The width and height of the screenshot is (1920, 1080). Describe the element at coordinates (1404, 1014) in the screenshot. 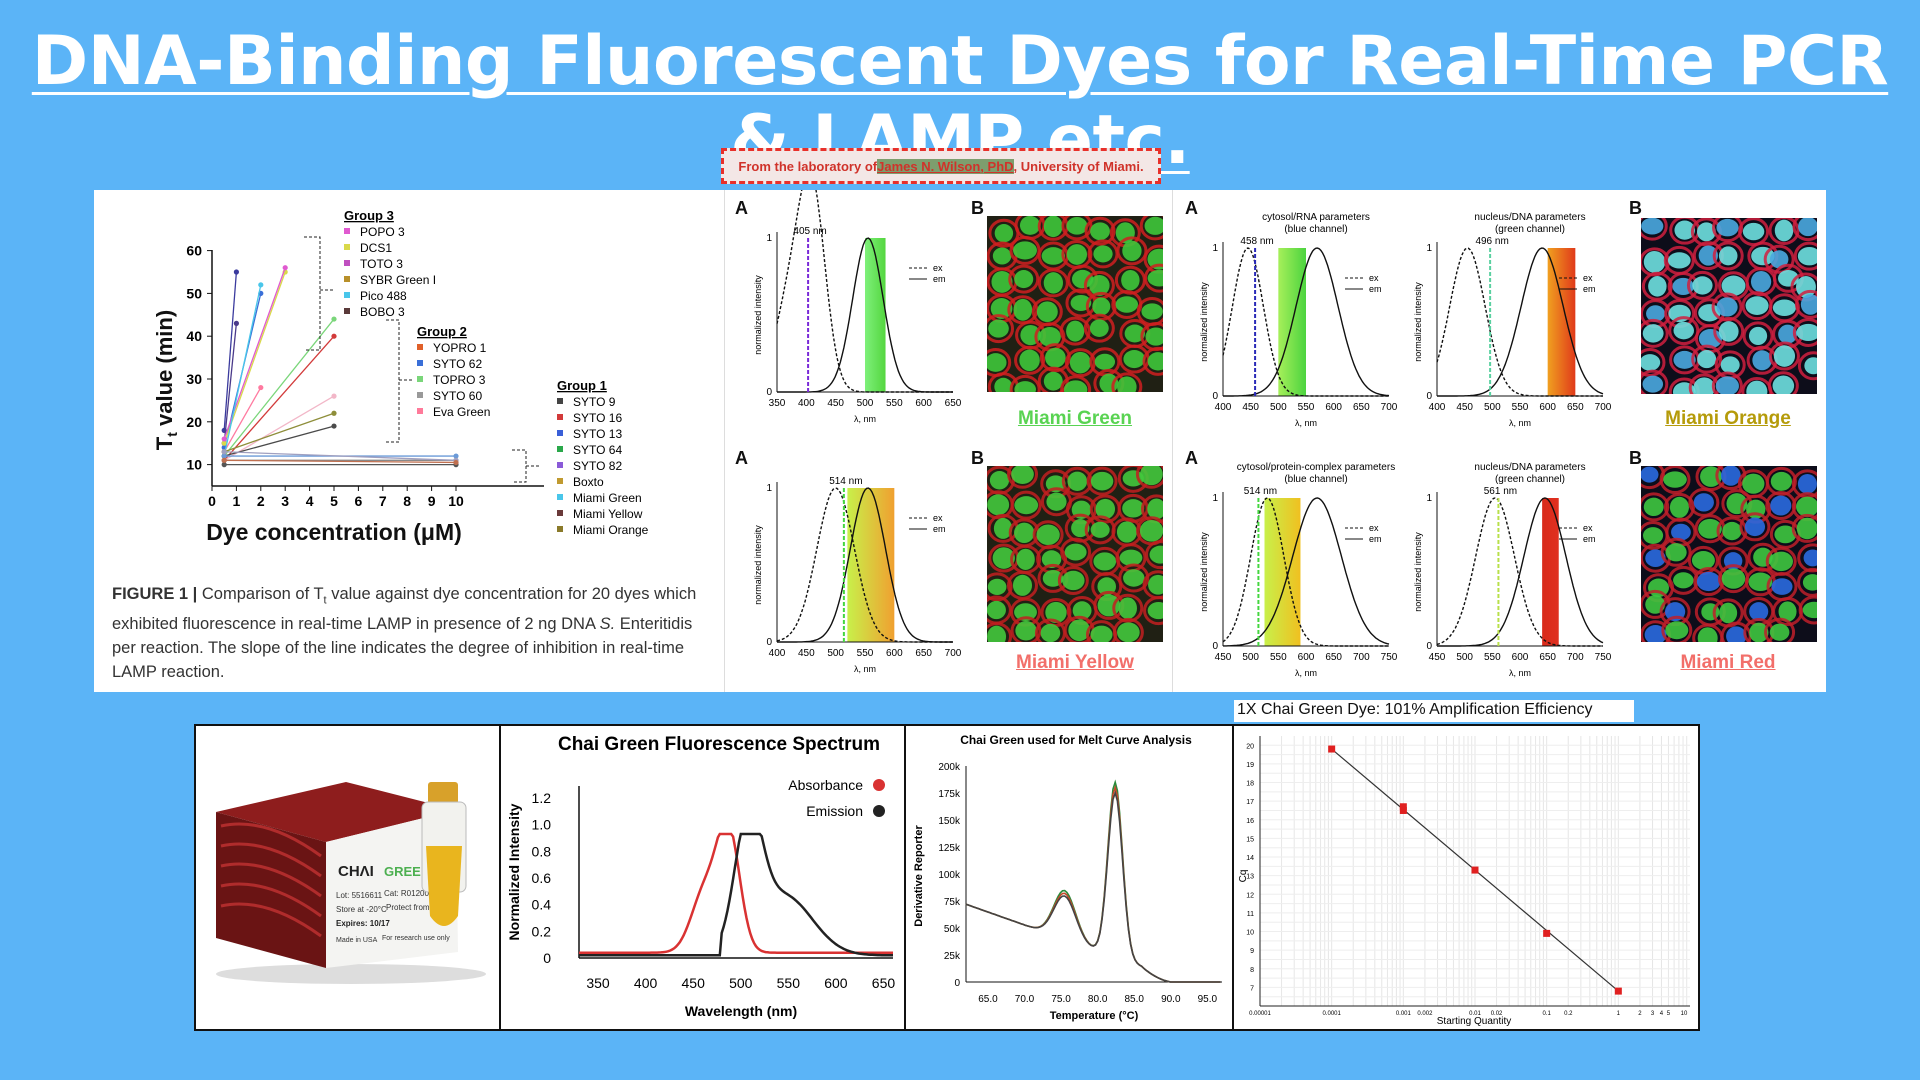

I see `eff-xtick: 0.001` at that location.